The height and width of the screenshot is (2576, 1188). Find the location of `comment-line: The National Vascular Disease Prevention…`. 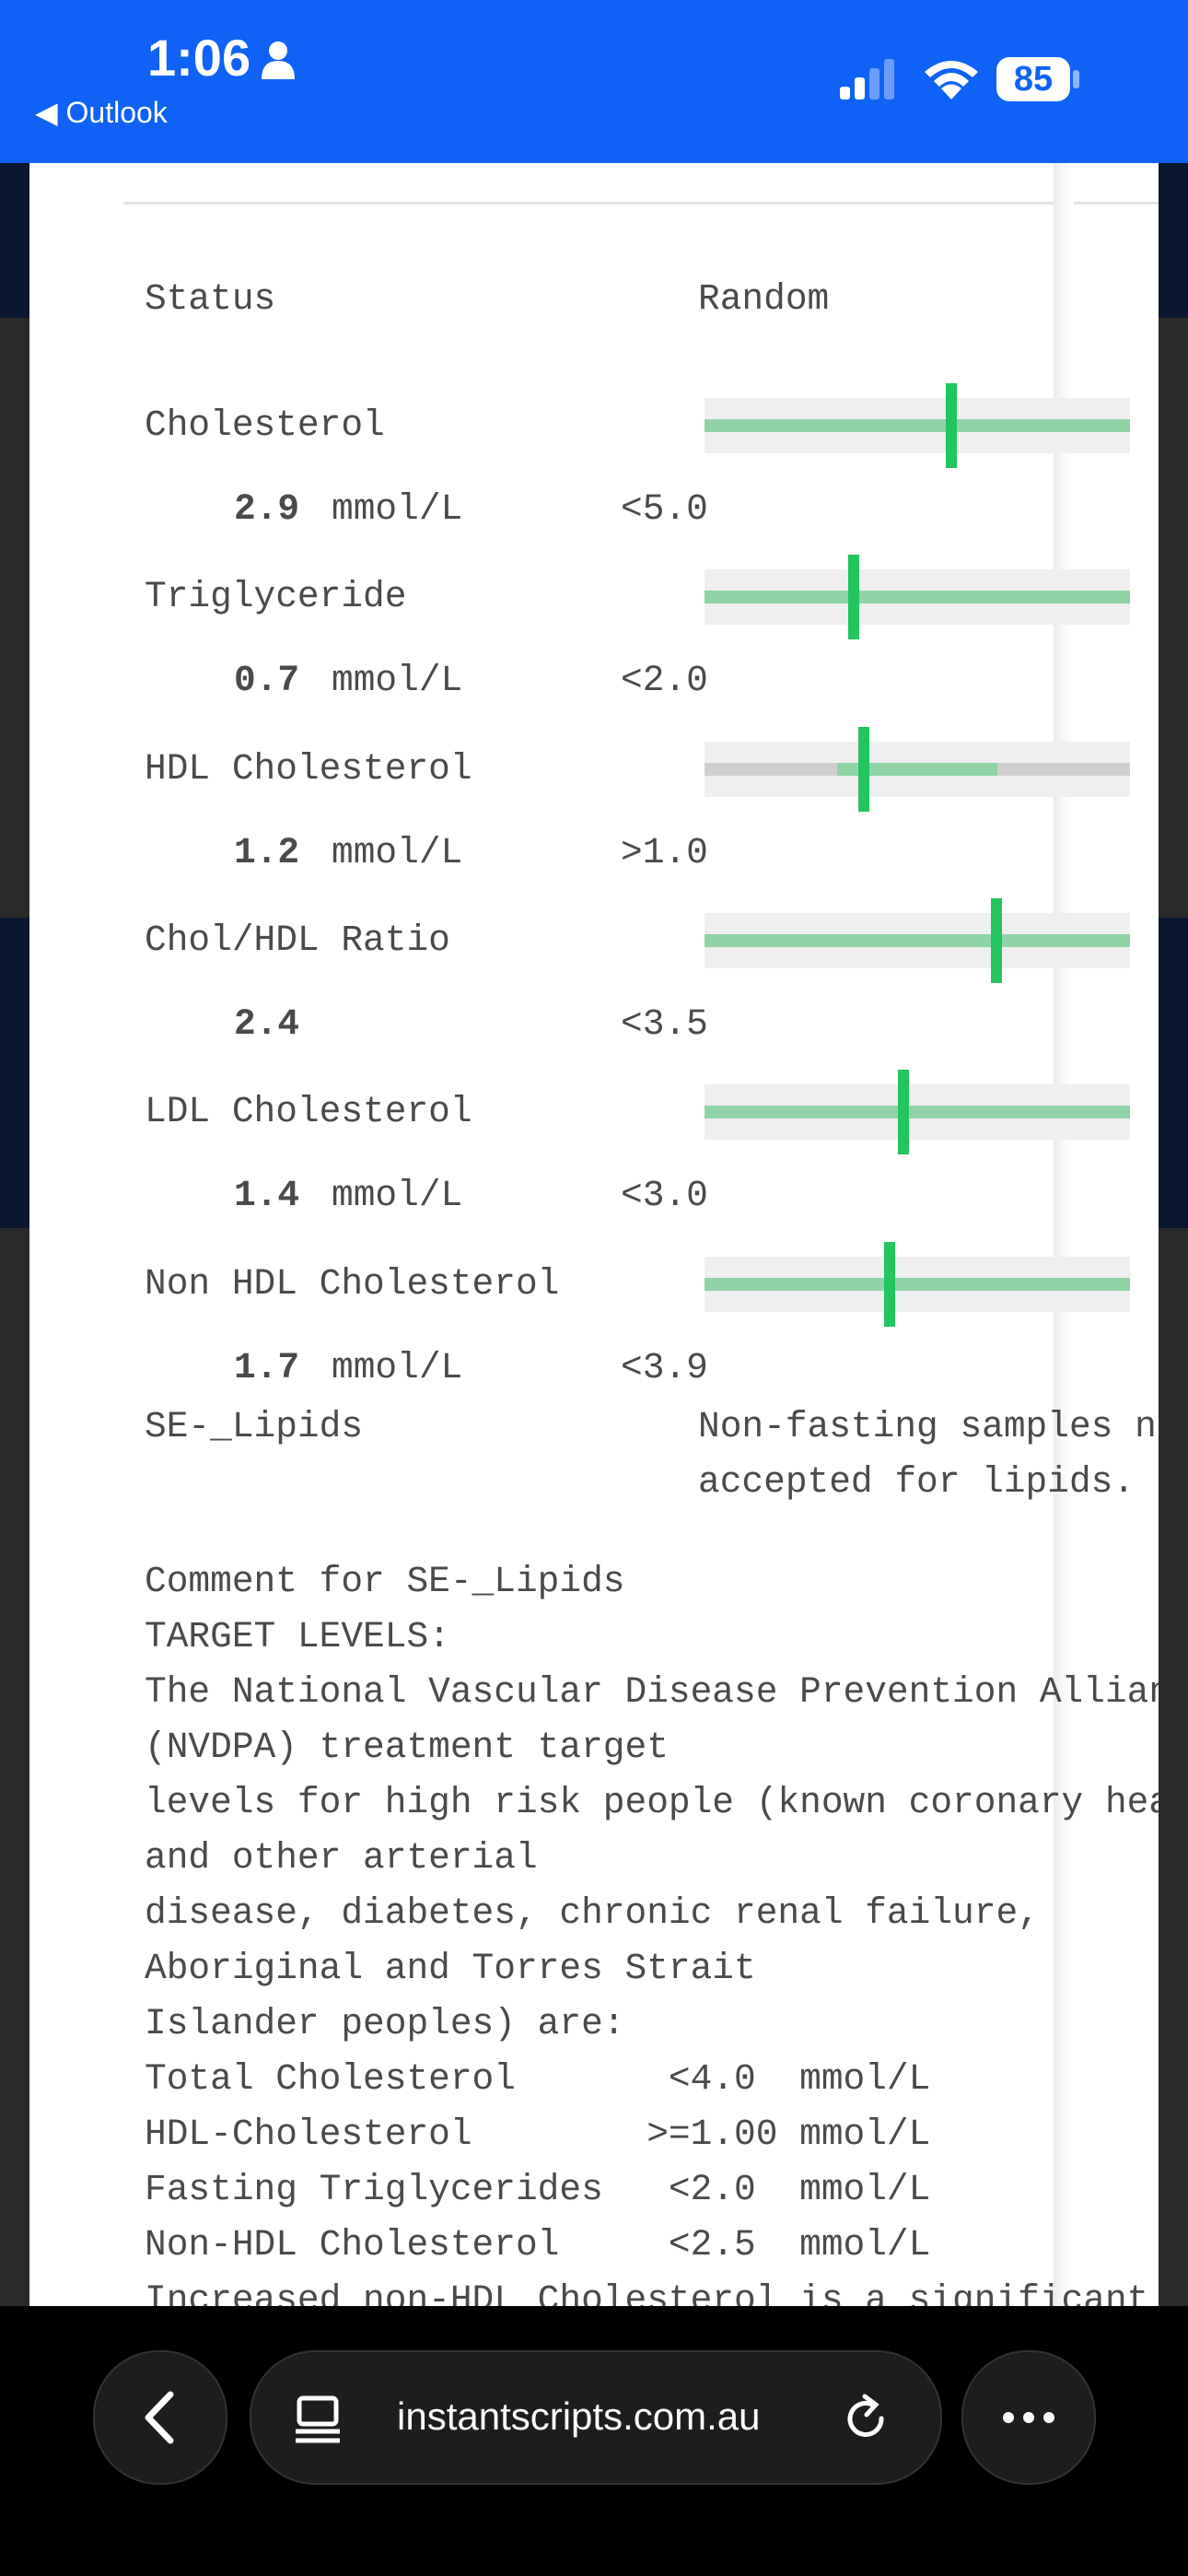

comment-line: The National Vascular Disease Prevention… is located at coordinates (652, 1692).